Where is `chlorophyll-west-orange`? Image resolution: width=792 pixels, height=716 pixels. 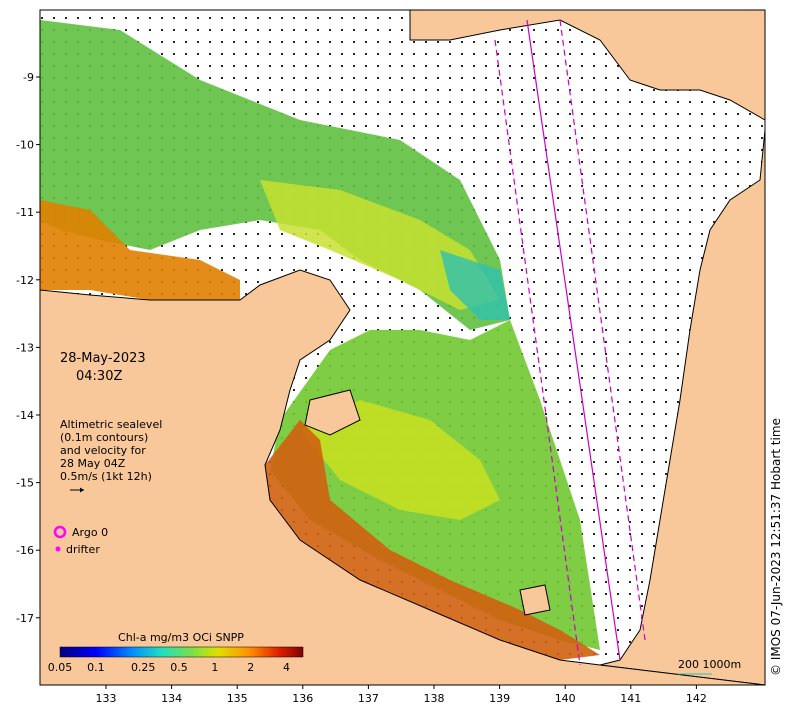 chlorophyll-west-orange is located at coordinates (140, 250).